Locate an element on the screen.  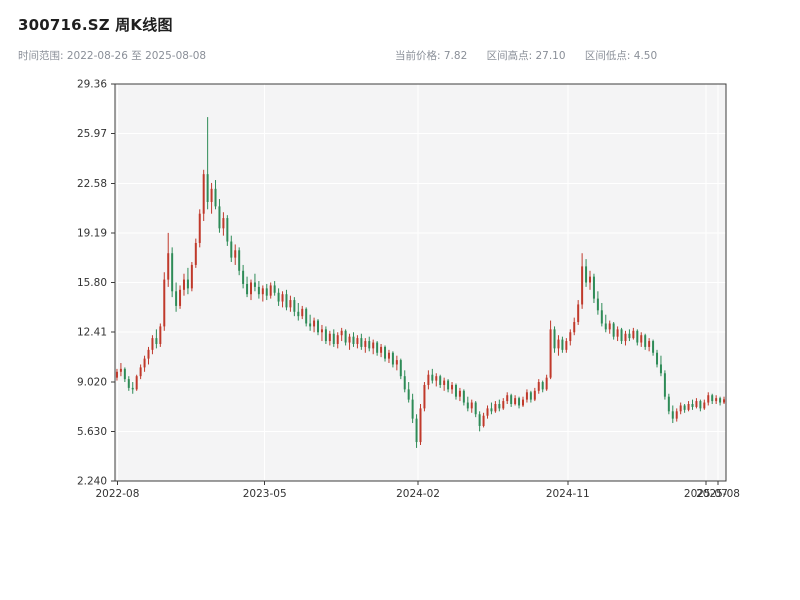
y-tick-label: 15.80 is located at coordinates (92, 283).